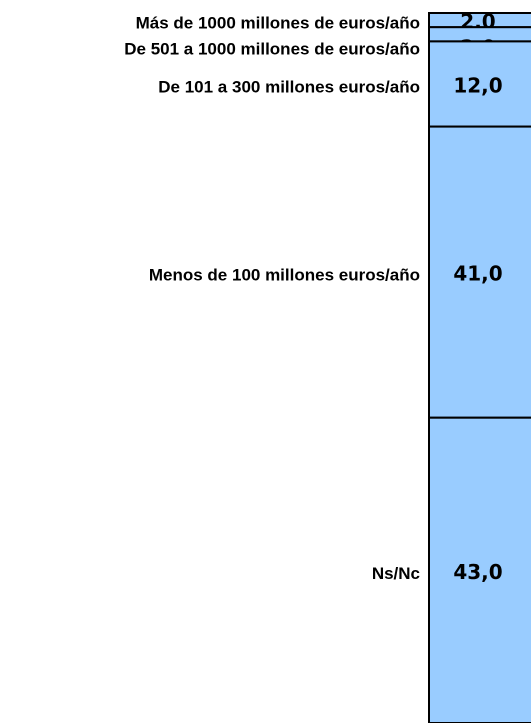 The width and height of the screenshot is (531, 723). Describe the element at coordinates (272, 49) in the screenshot. I see `category-label: De 501 a 1000 millones de euros/año` at that location.